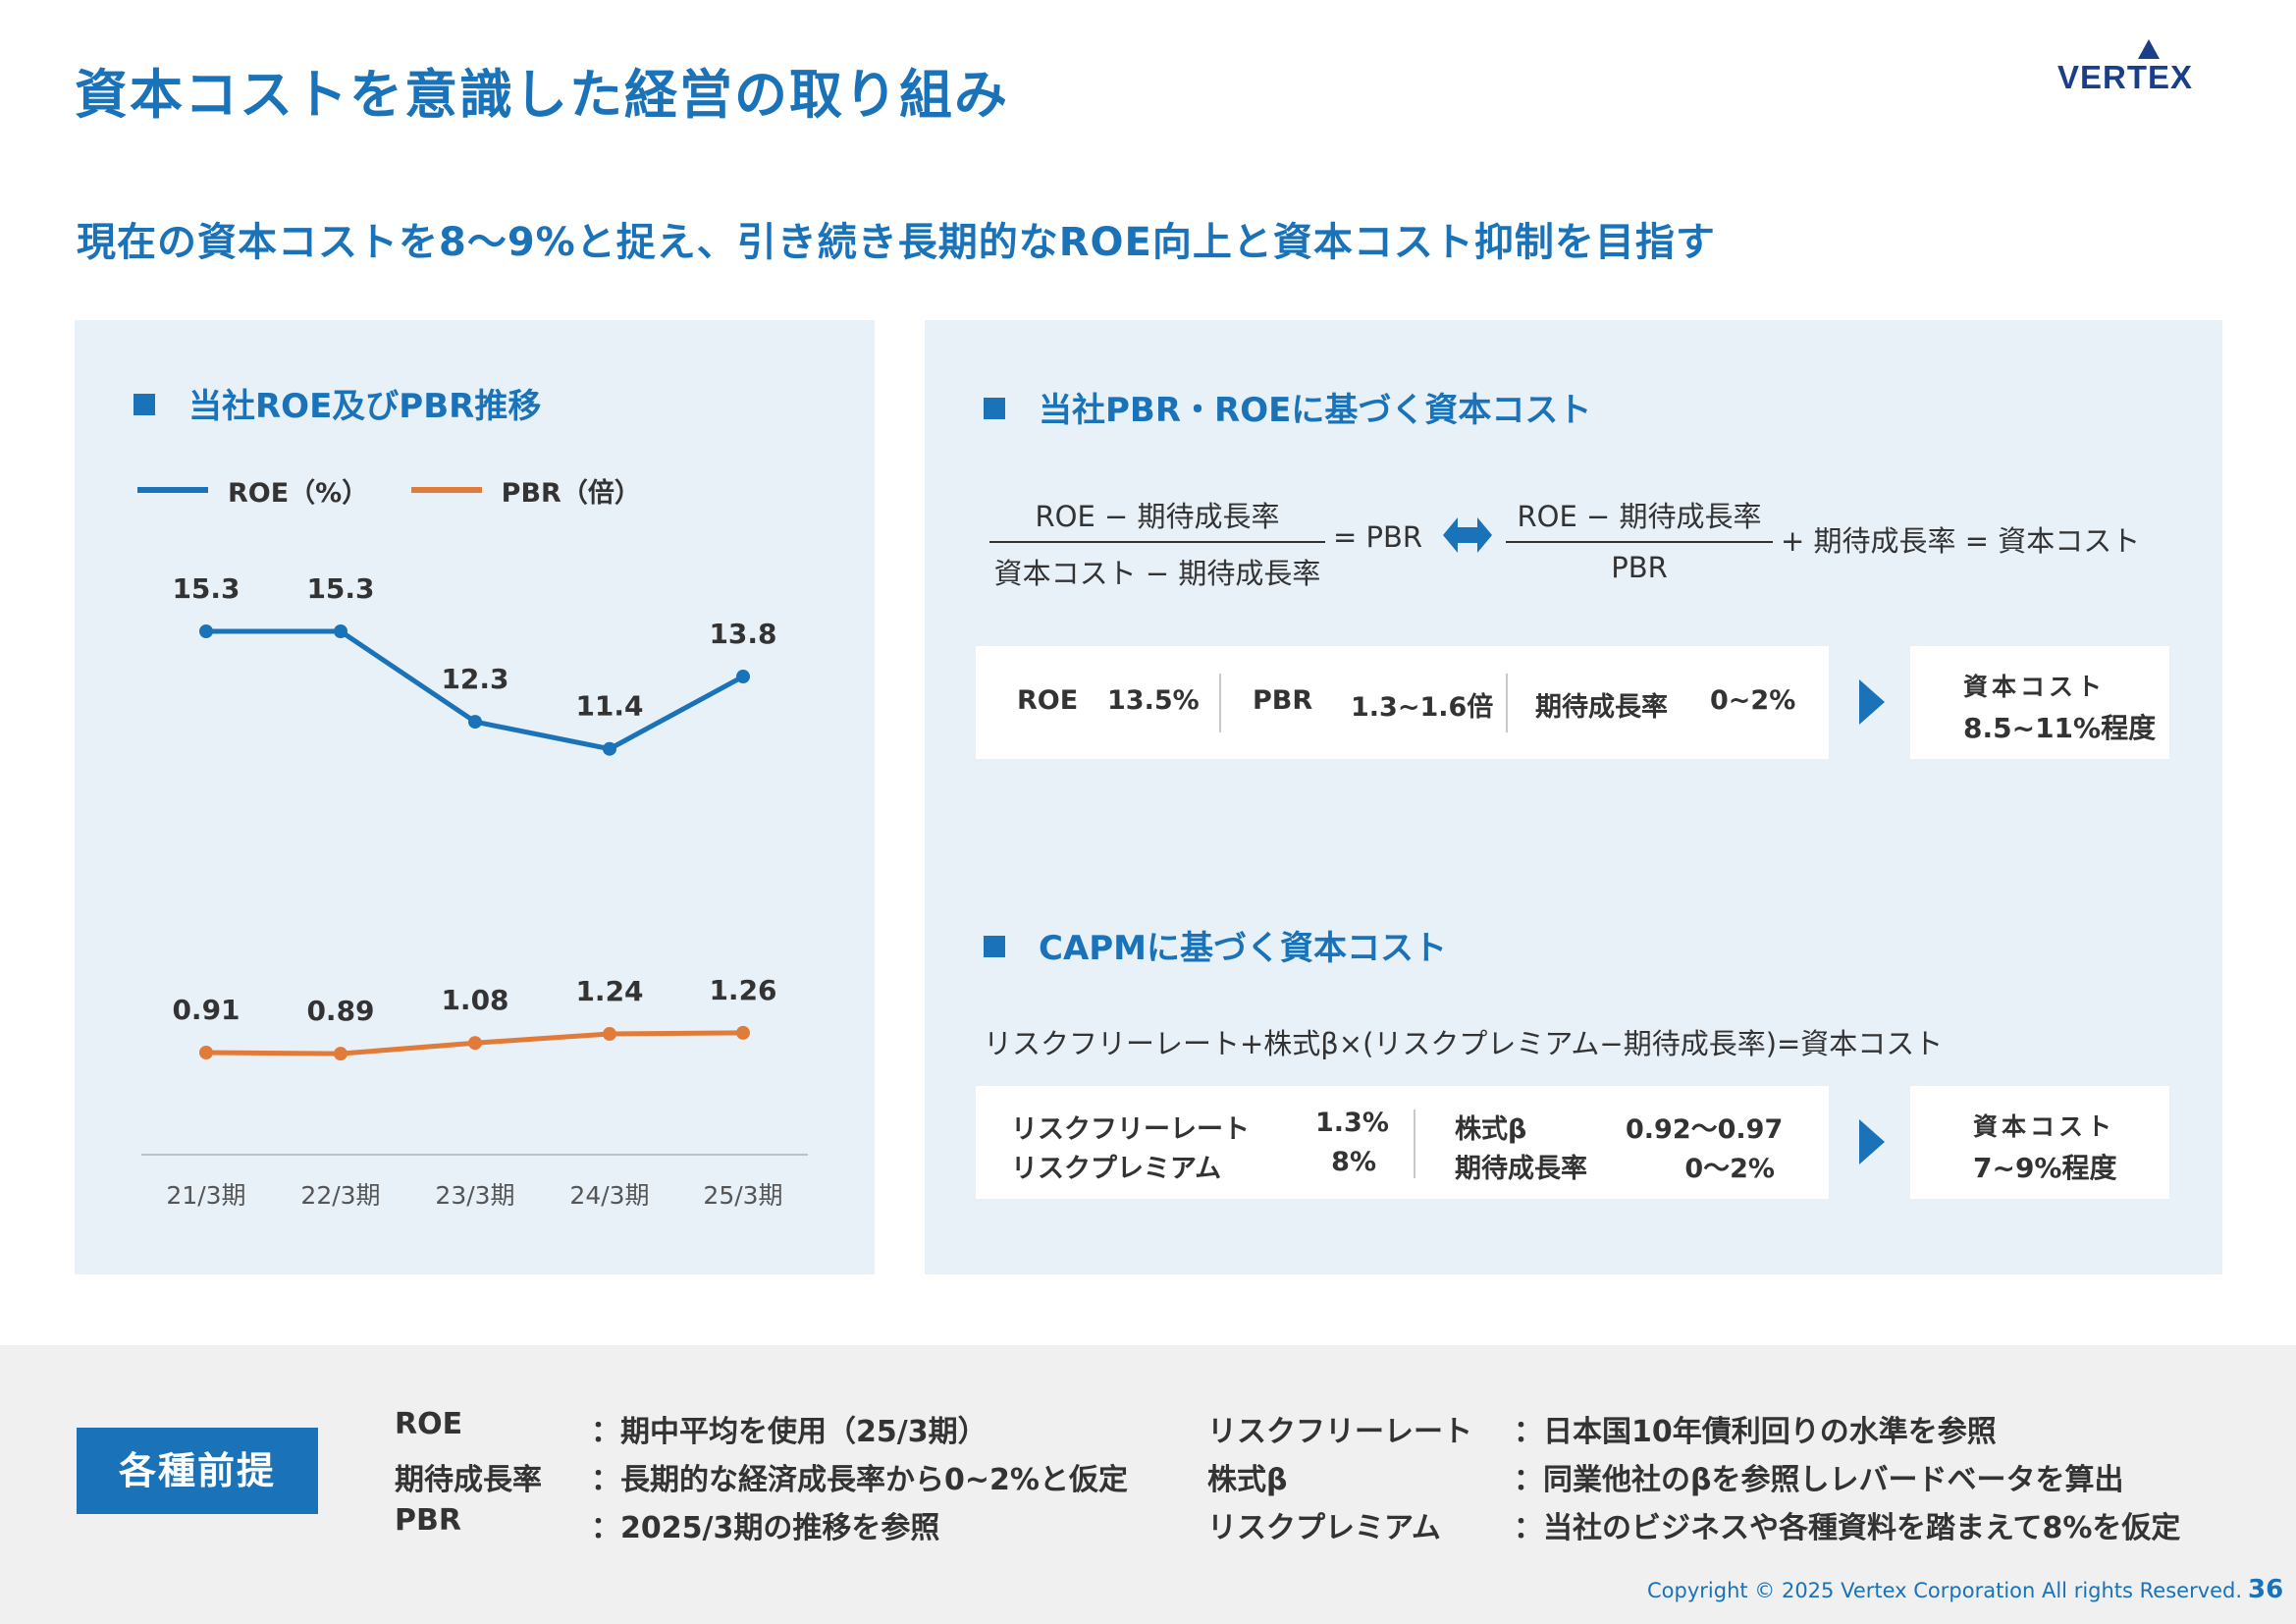 The width and height of the screenshot is (2296, 1624). I want to click on pbr-result-label: 資本コスト, so click(2035, 687).